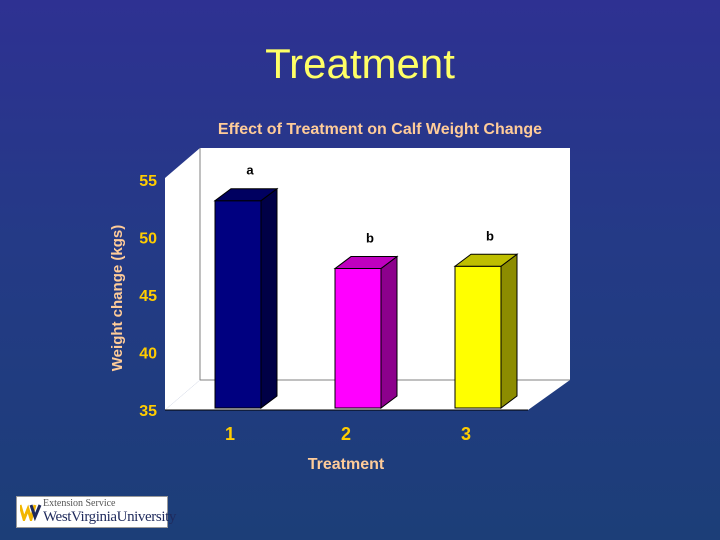 This screenshot has height=540, width=720. What do you see at coordinates (346, 434) in the screenshot?
I see `x-tick-label: 2` at bounding box center [346, 434].